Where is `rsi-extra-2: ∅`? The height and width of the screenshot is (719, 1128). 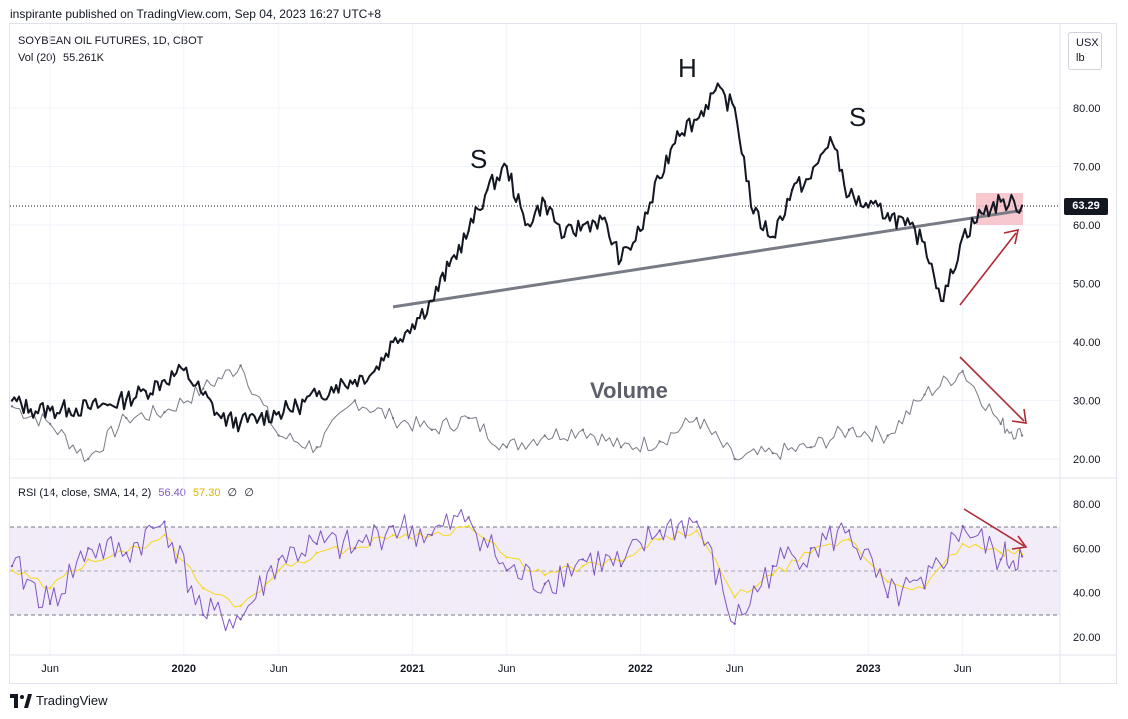
rsi-extra-2: ∅ is located at coordinates (249, 493).